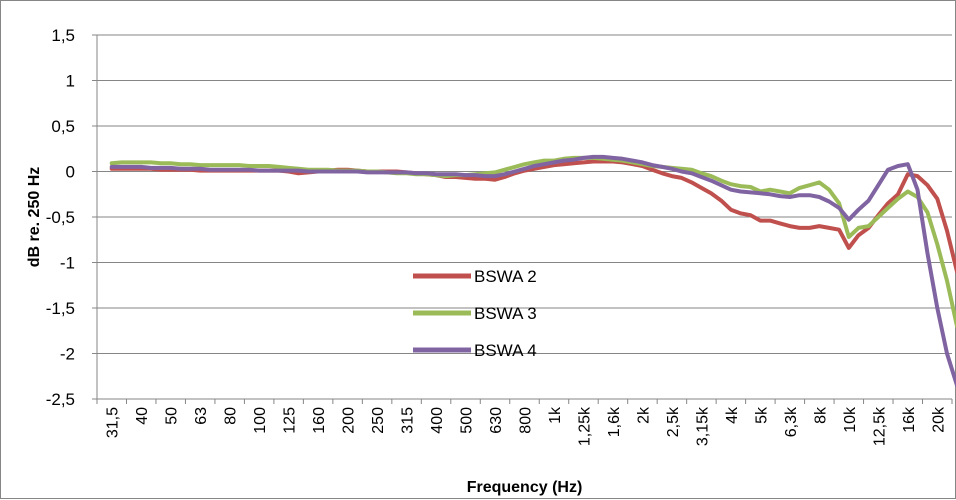  What do you see at coordinates (67, 354) in the screenshot?
I see `y-tick-label: -2` at bounding box center [67, 354].